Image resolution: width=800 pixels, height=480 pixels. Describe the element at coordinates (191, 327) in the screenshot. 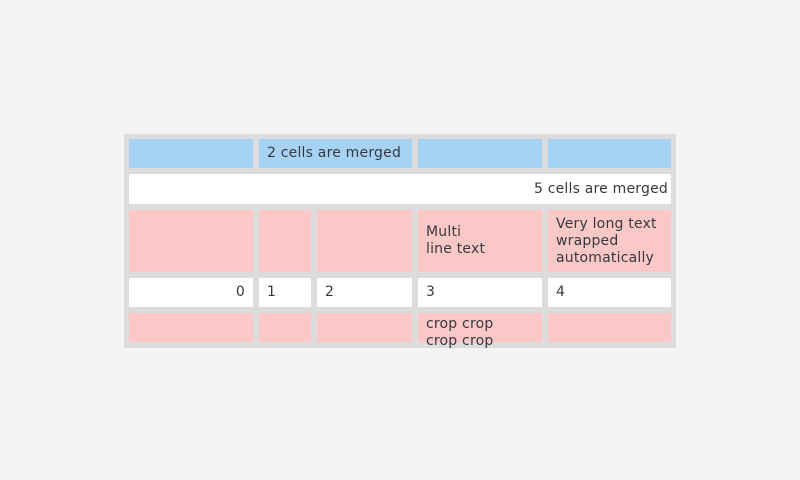

I see `table-cell-r5c1` at that location.